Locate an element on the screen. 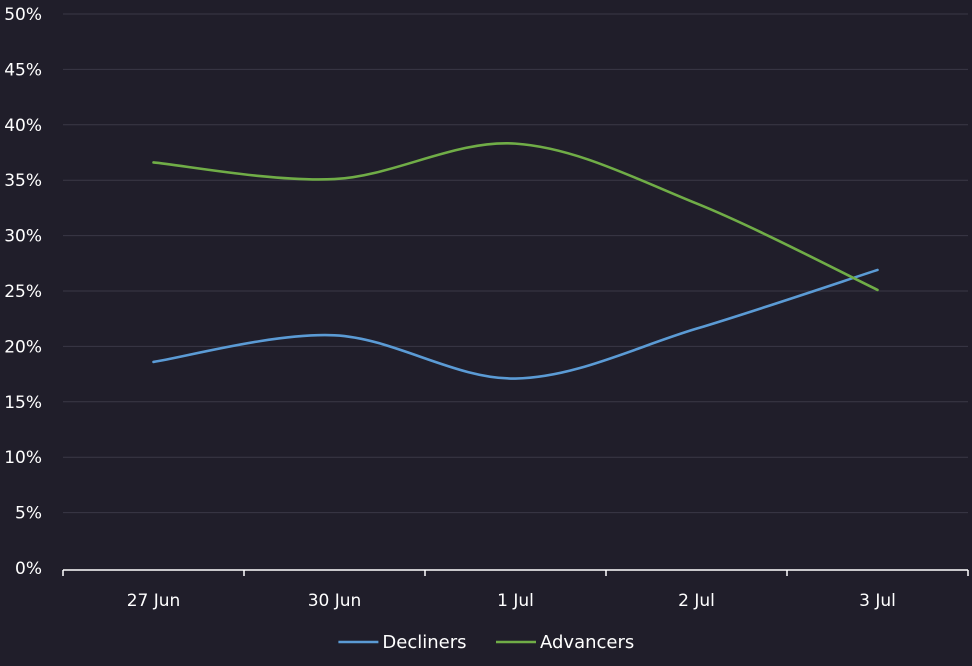 This screenshot has width=972, height=666. y-axis-labels: 0% 5% 10% 15% 20% 25% 30% 35% 40% 45% 50% is located at coordinates (23, 292).